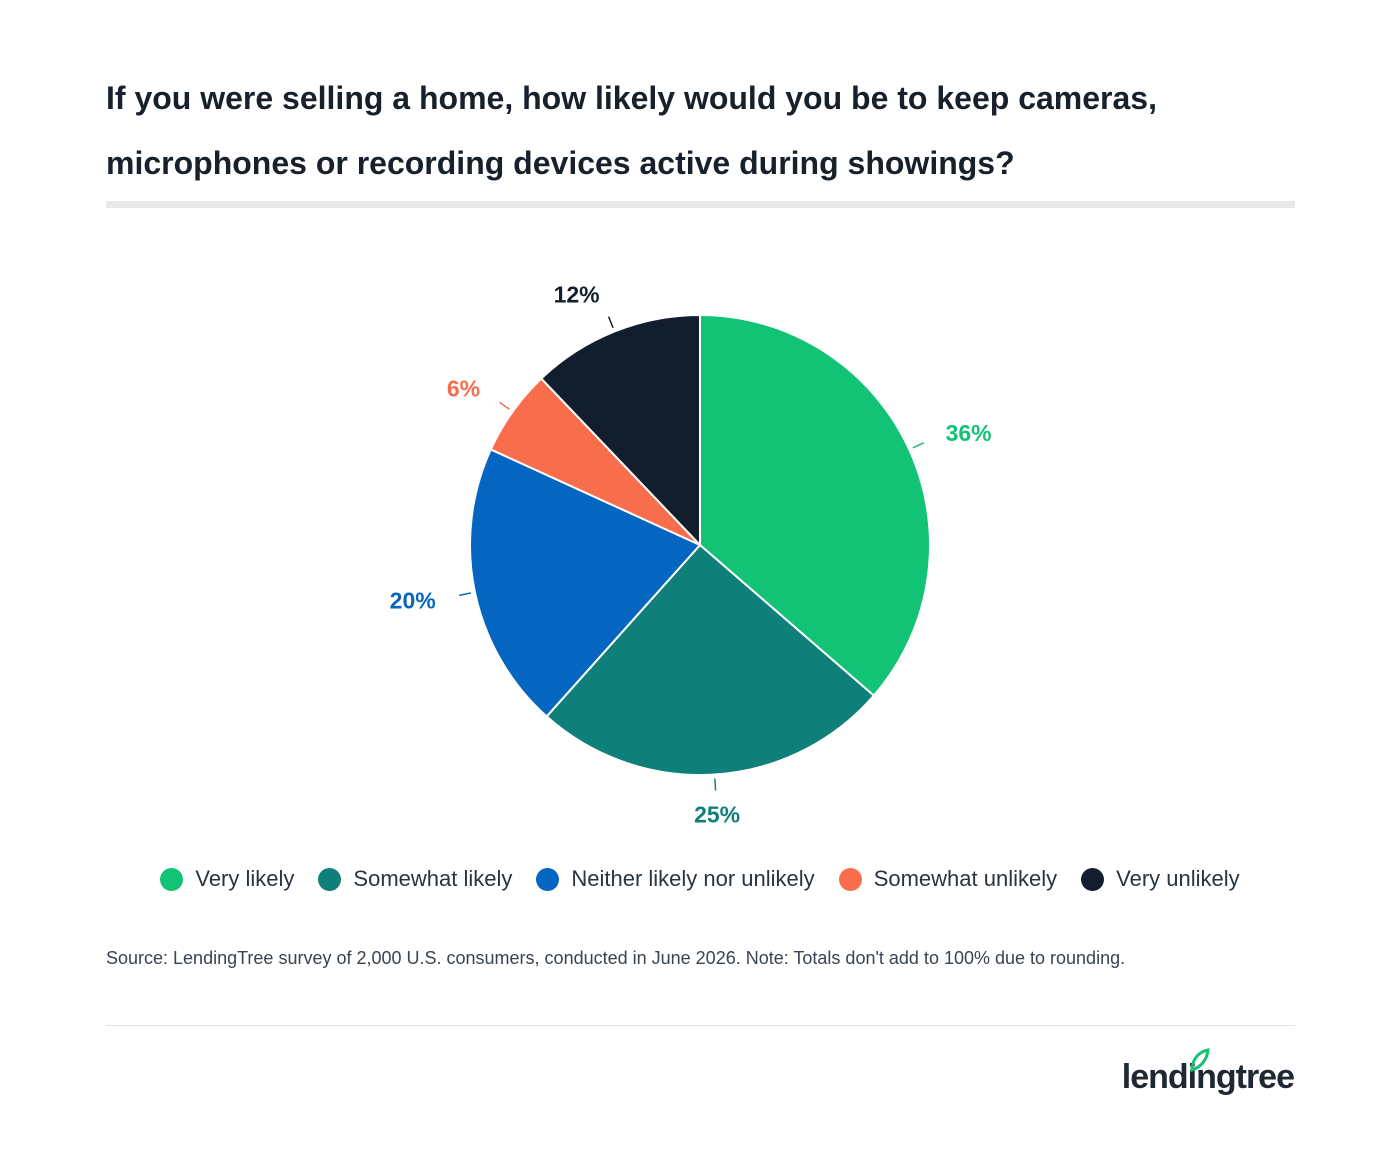 Image resolution: width=1400 pixels, height=1172 pixels. I want to click on data-label: 12%, so click(577, 294).